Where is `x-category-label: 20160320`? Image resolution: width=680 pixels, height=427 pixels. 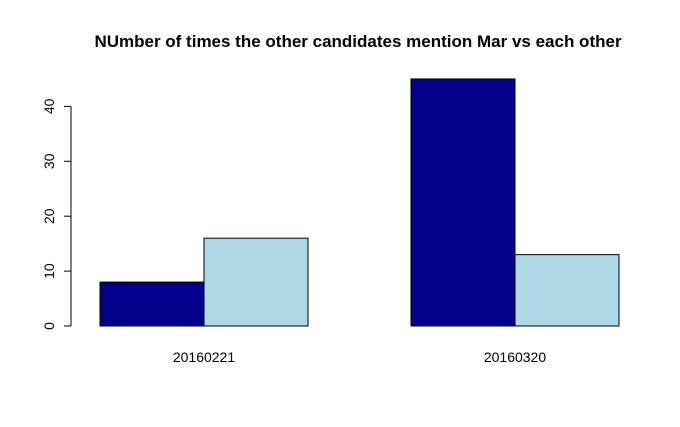
x-category-label: 20160320 is located at coordinates (515, 357).